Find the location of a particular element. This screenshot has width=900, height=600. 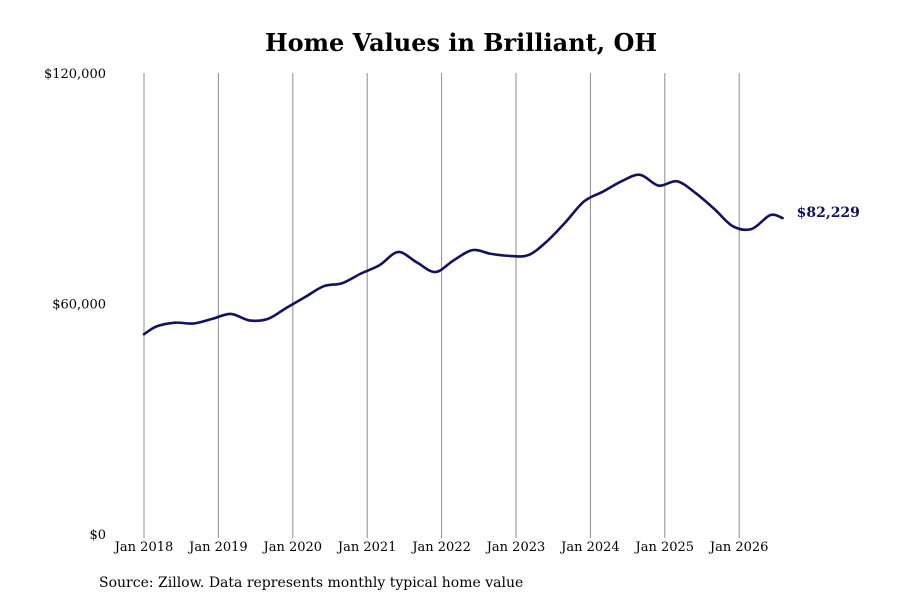

y-tick-label: $60,000 is located at coordinates (79, 305).